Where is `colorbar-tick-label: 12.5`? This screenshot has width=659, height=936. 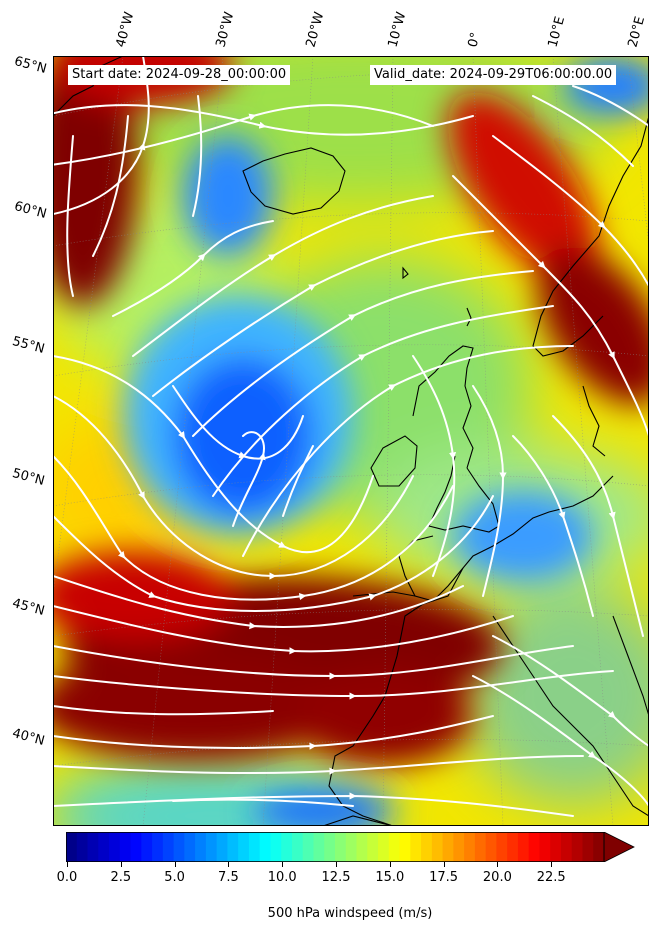
colorbar-tick-label: 12.5 is located at coordinates (336, 877).